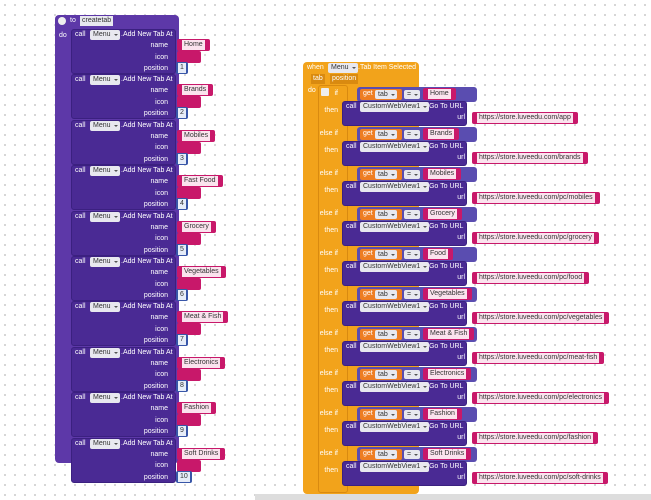  What do you see at coordinates (184, 476) in the screenshot?
I see `value-text: 10` at bounding box center [184, 476].